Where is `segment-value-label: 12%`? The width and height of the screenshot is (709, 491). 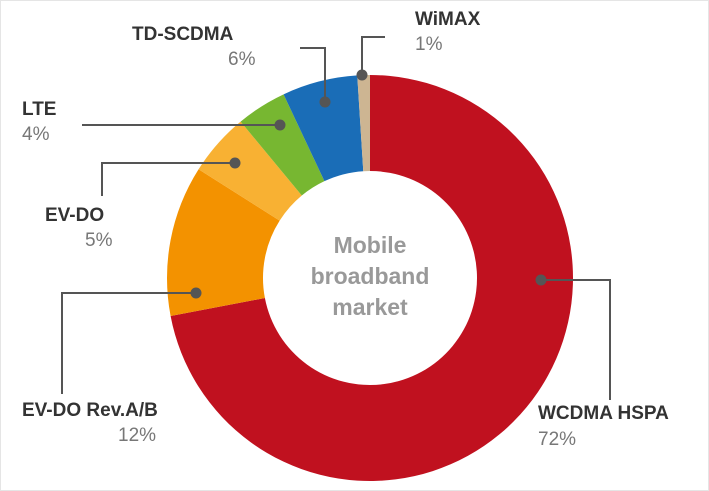
segment-value-label: 12% is located at coordinates (137, 435).